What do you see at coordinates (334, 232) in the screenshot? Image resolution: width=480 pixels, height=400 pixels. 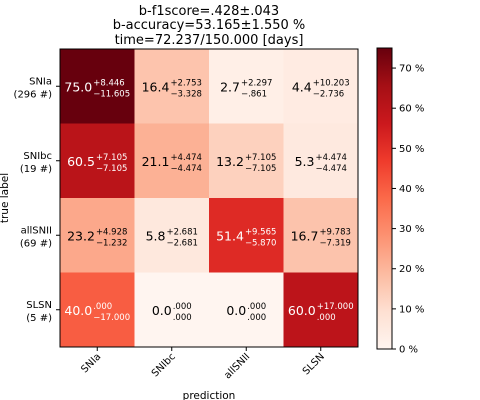 I see `cell-plus-error: +9.783` at bounding box center [334, 232].